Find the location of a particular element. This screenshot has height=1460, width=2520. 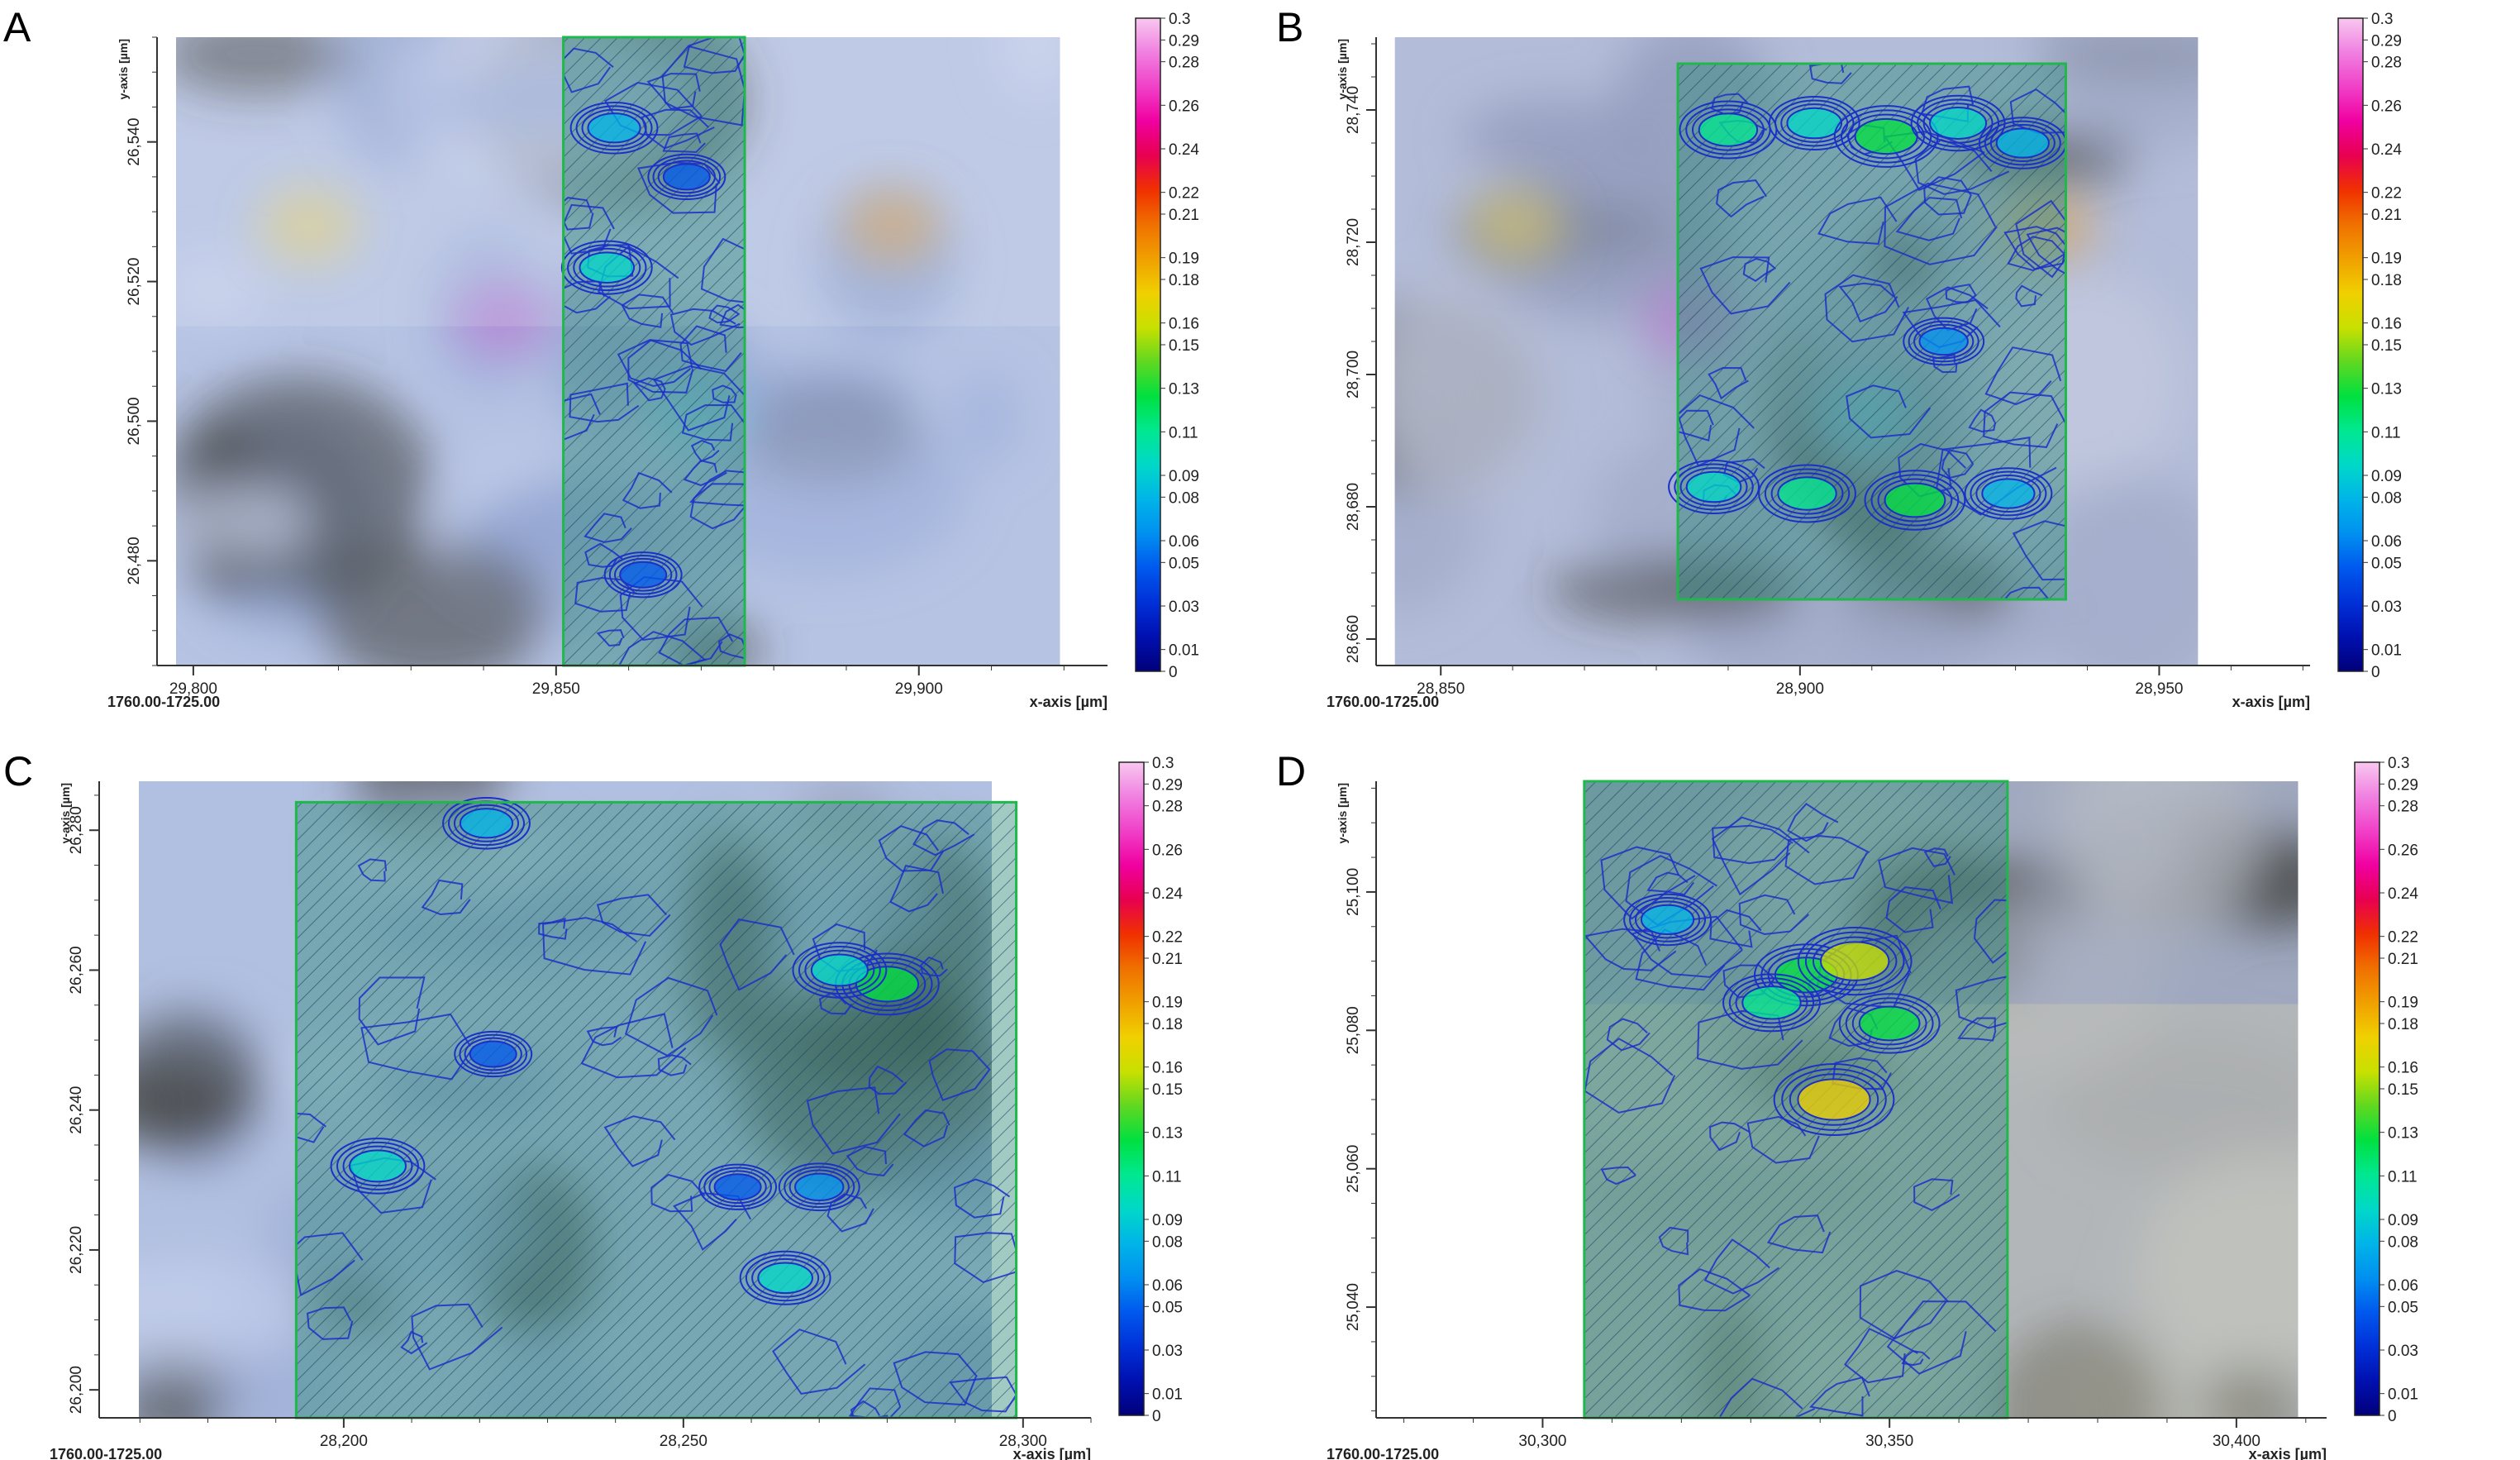

colorbar-label: 0.01 is located at coordinates (1167, 1395).